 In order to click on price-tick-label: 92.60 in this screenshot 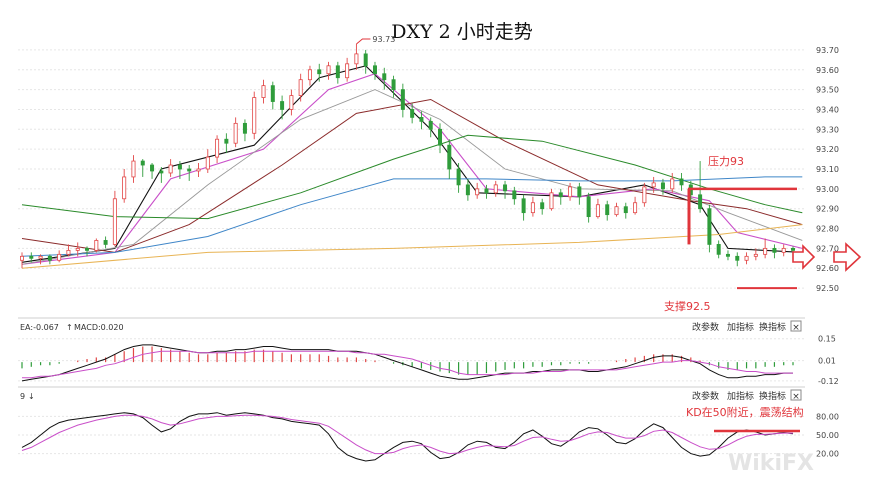, I will do `click(827, 268)`.